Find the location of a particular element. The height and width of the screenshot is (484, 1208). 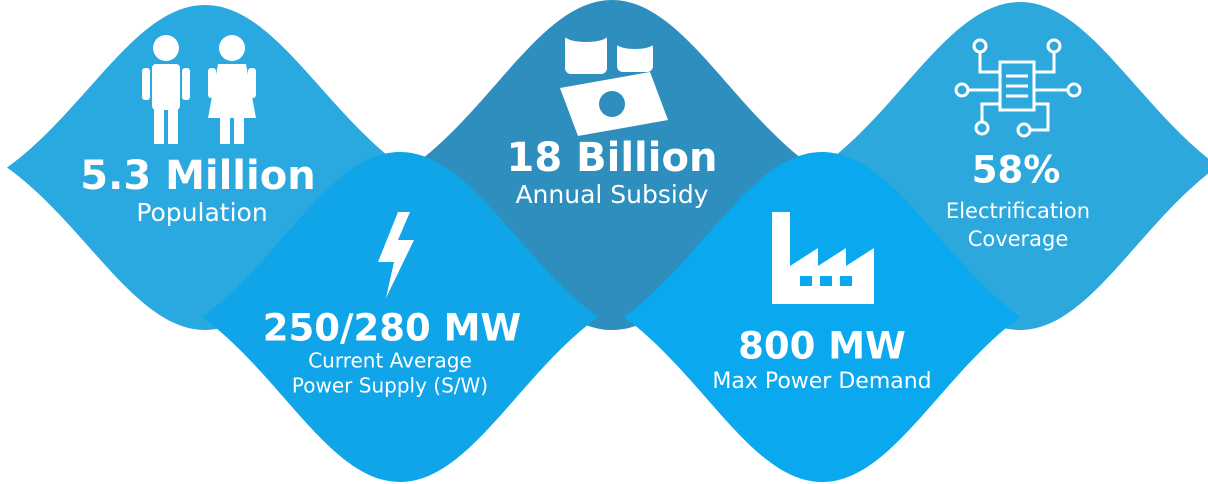

label: Coverage is located at coordinates (1018, 239).